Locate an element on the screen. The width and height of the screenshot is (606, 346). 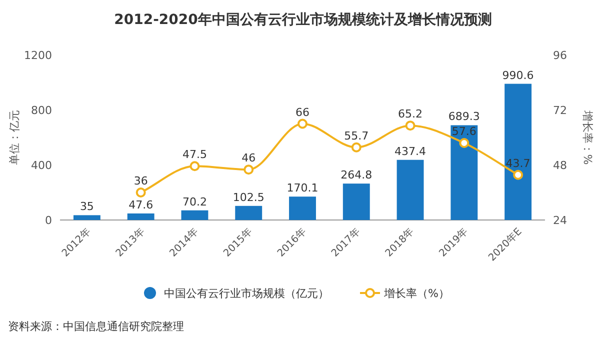
y-tick-label: 800 is located at coordinates (41, 110).